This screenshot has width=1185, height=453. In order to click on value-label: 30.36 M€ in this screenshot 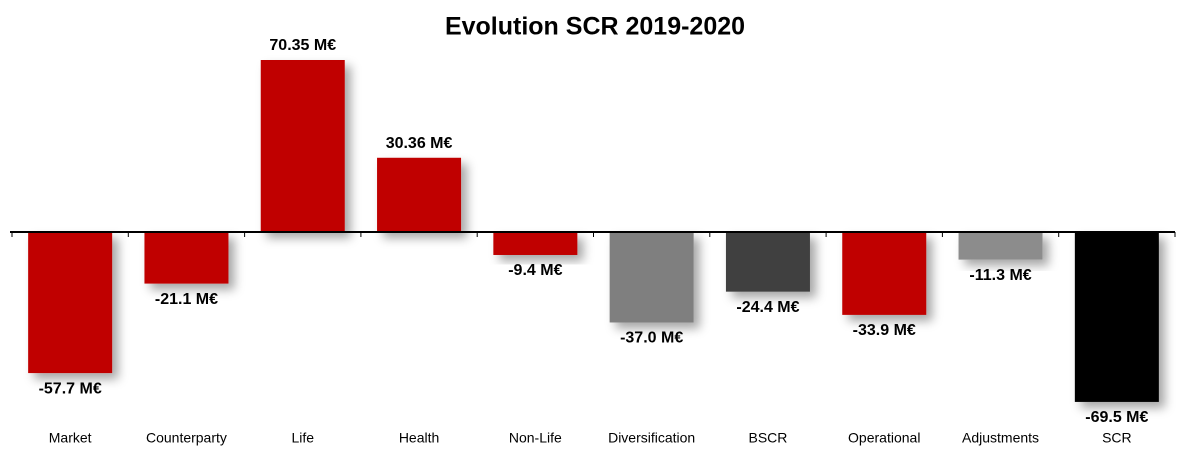, I will do `click(419, 143)`.